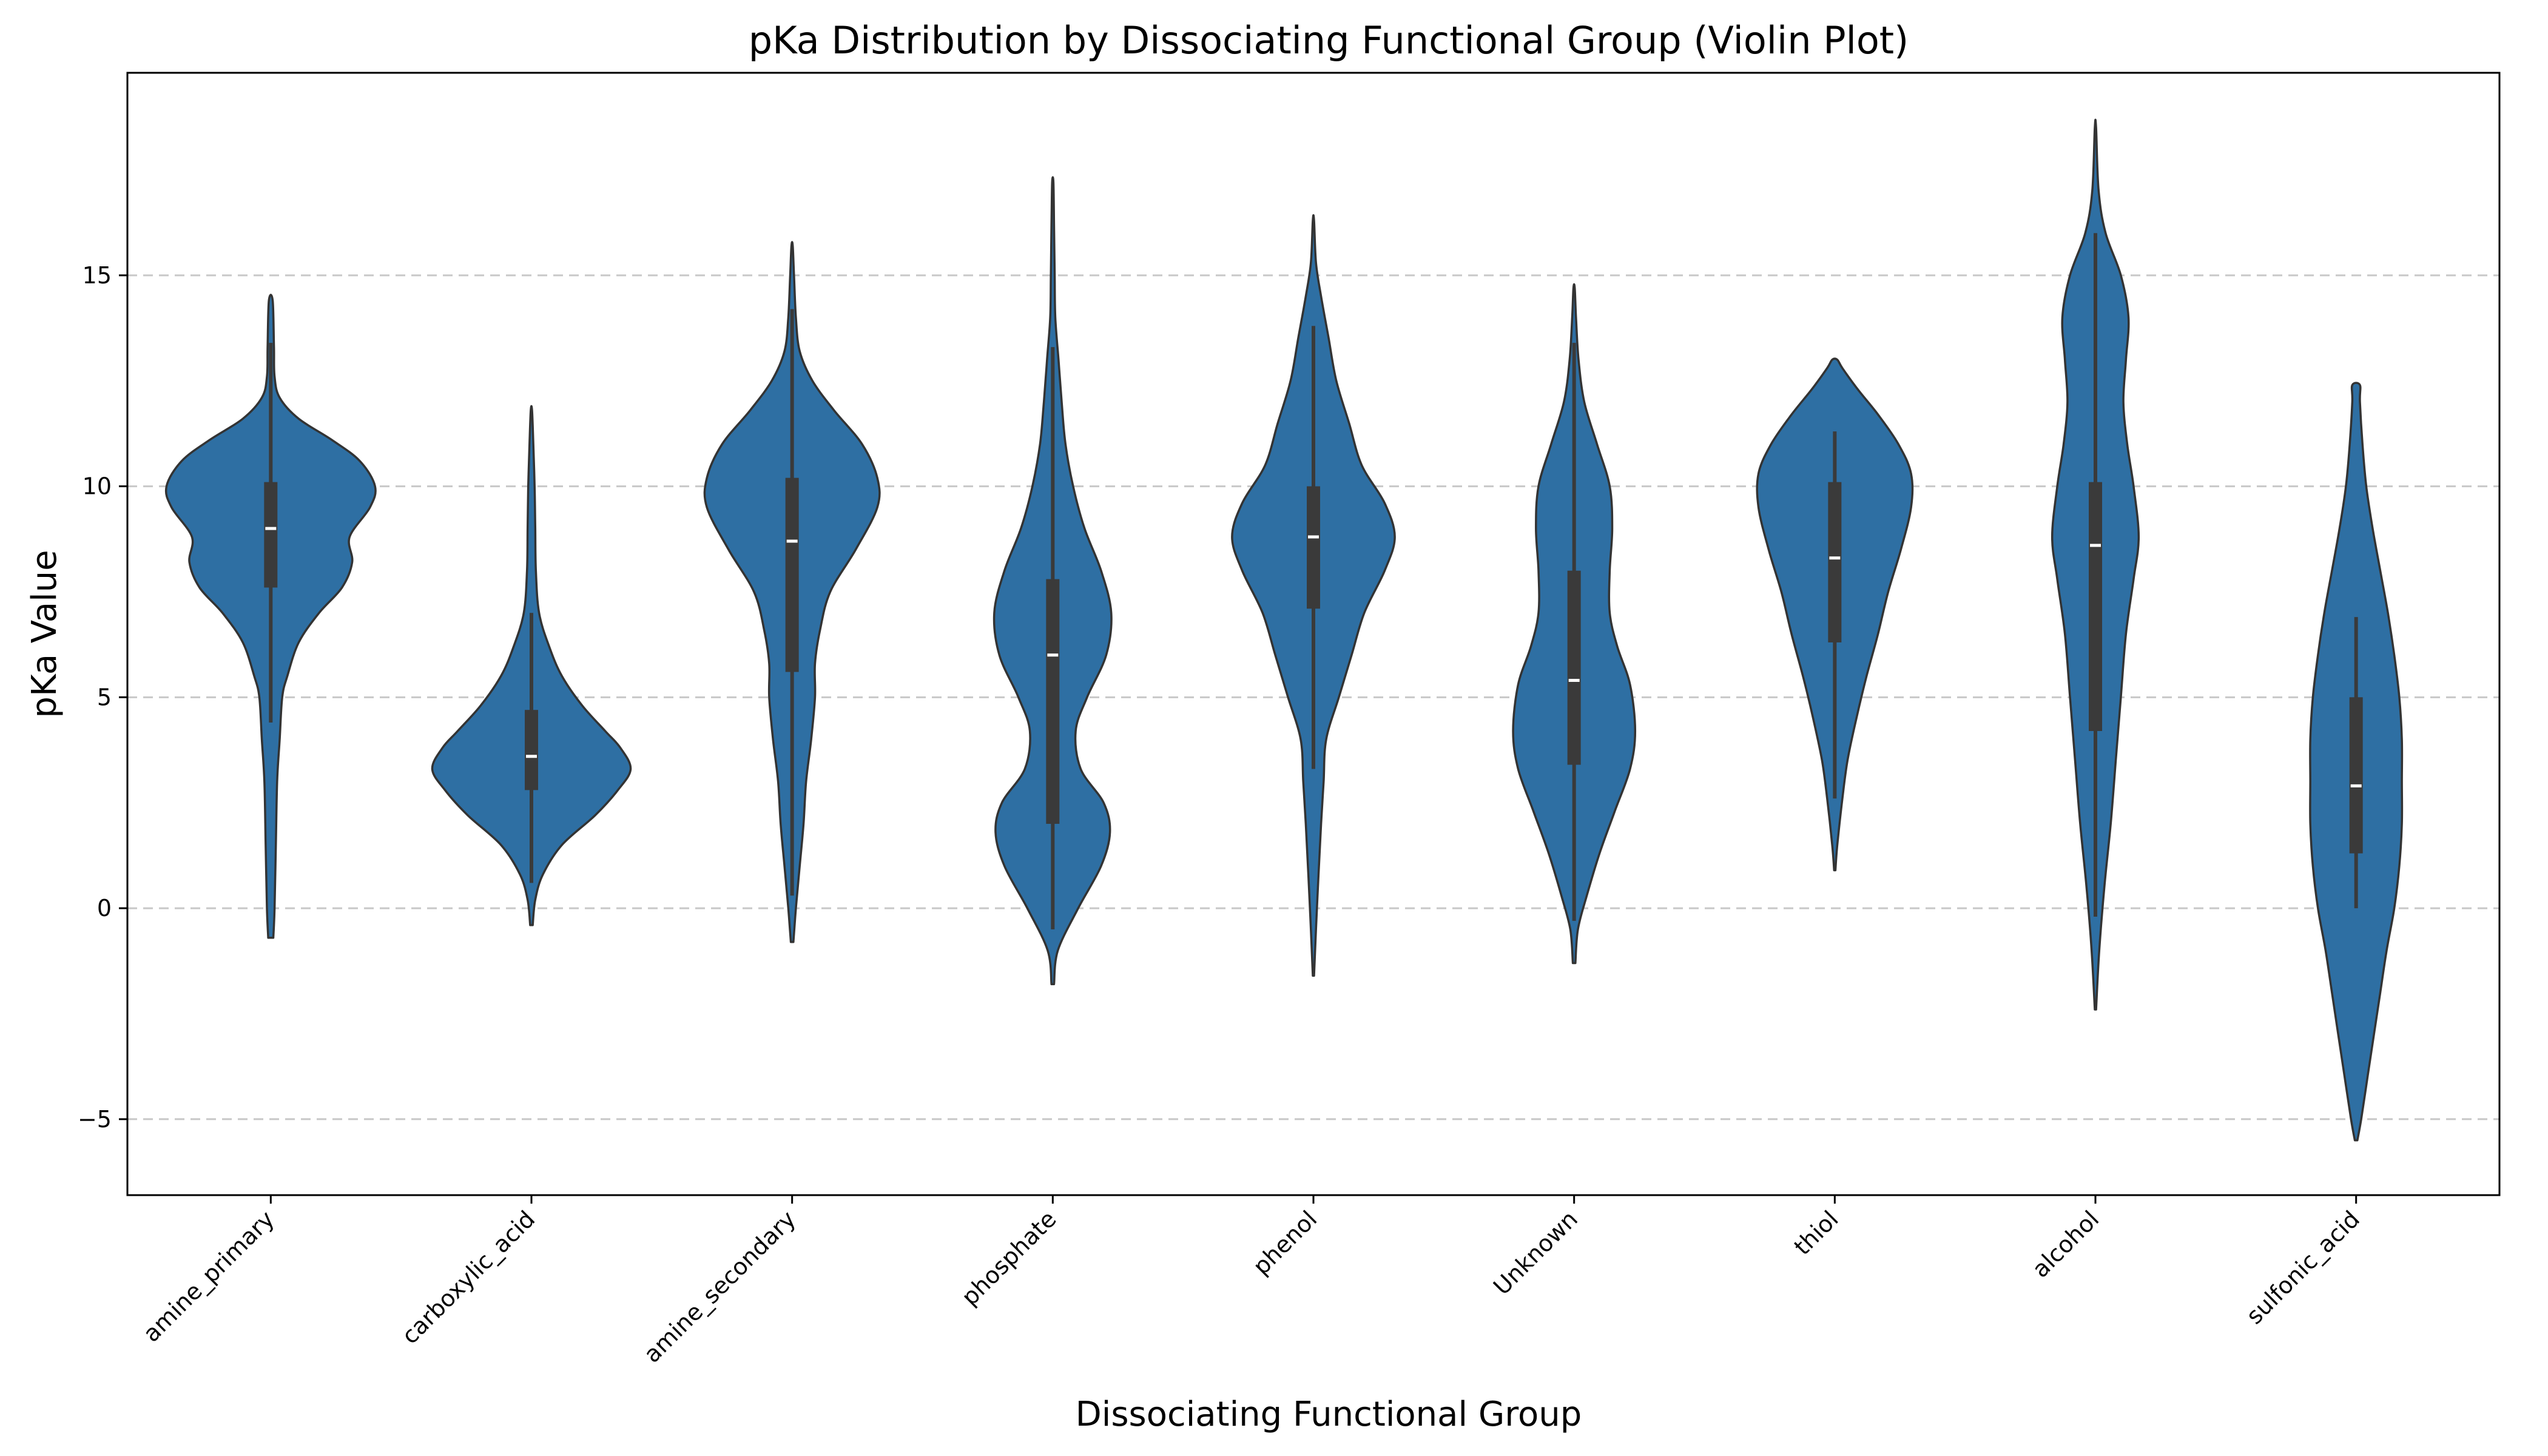 Image resolution: width=2548 pixels, height=1456 pixels. What do you see at coordinates (792, 574) in the screenshot?
I see `iqr-box-amine_secondary` at bounding box center [792, 574].